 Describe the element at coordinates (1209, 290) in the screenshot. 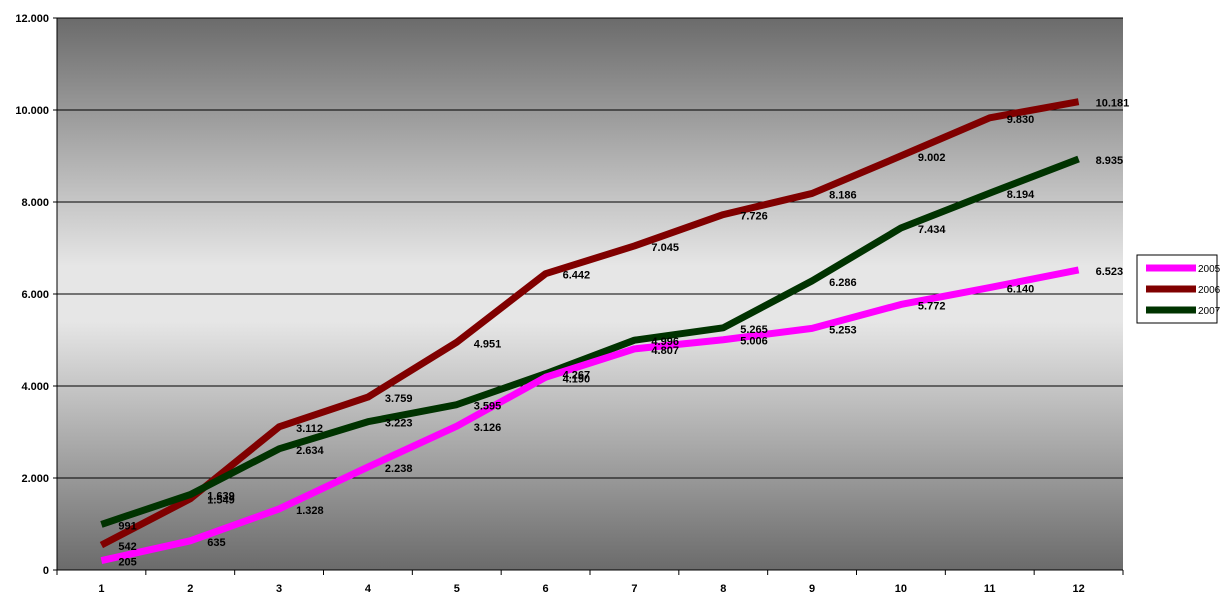

I see `legend-label: 2006` at that location.